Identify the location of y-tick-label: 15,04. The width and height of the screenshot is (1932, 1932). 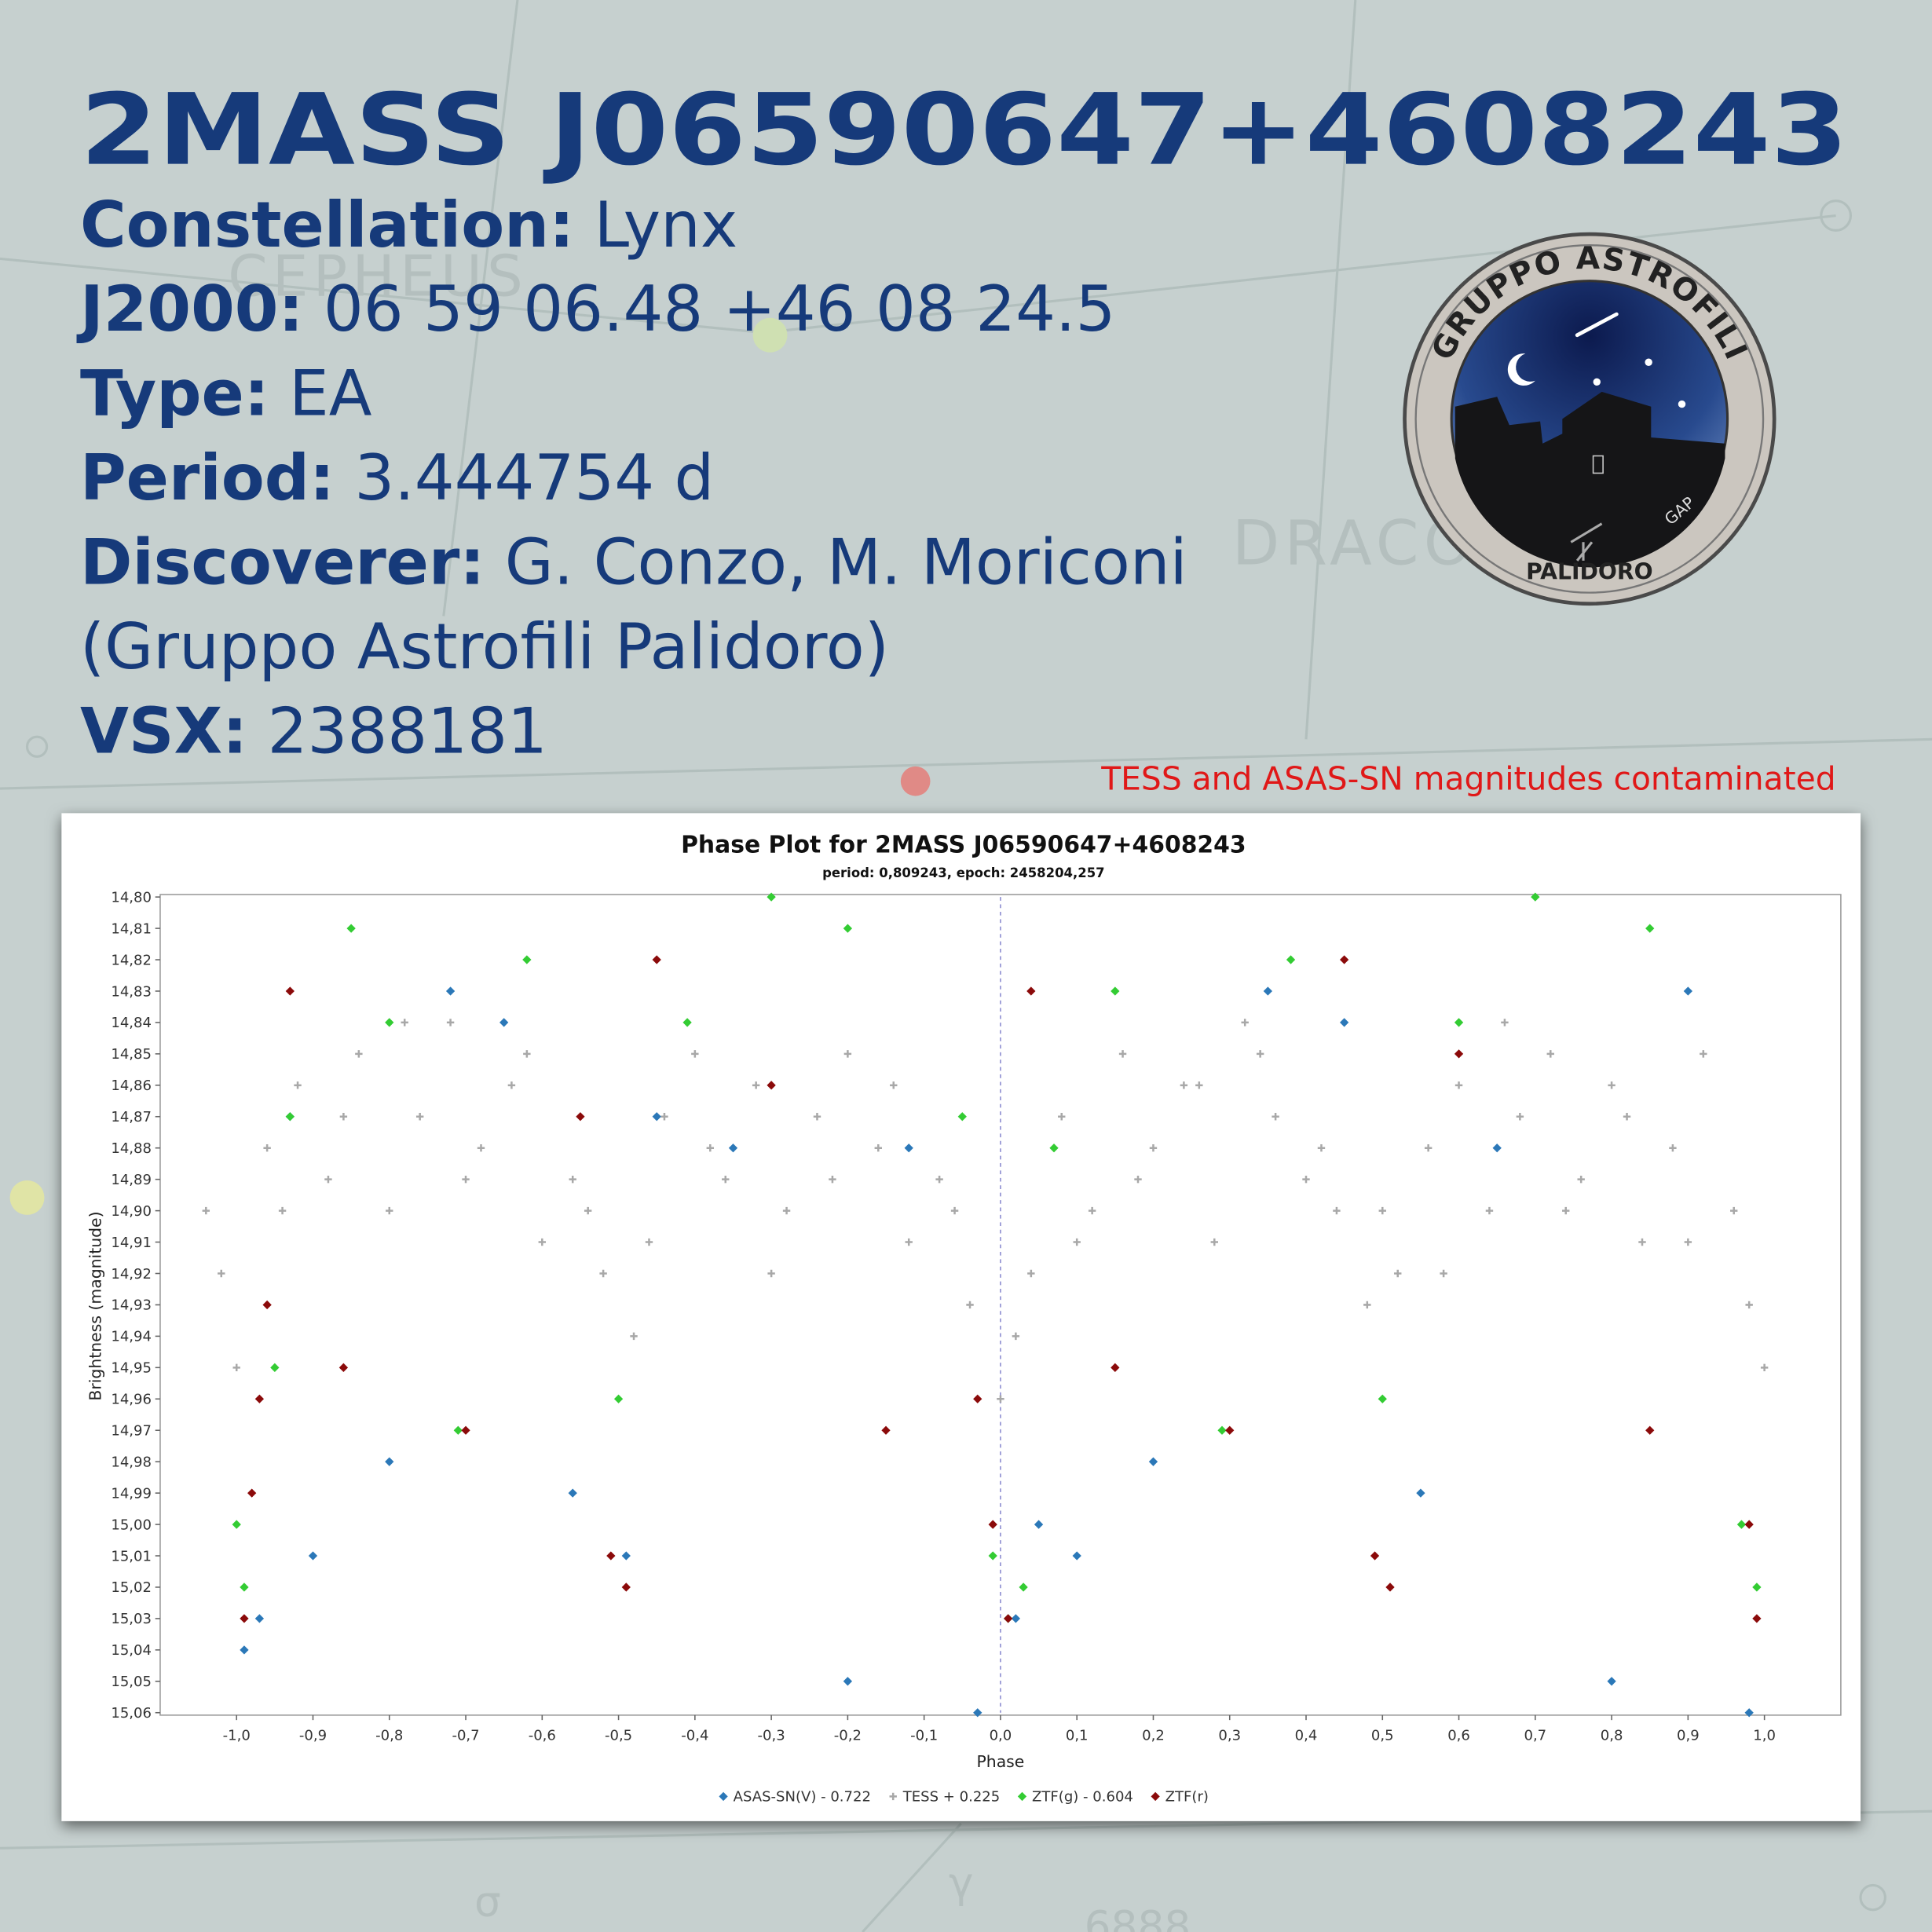
(132, 1651).